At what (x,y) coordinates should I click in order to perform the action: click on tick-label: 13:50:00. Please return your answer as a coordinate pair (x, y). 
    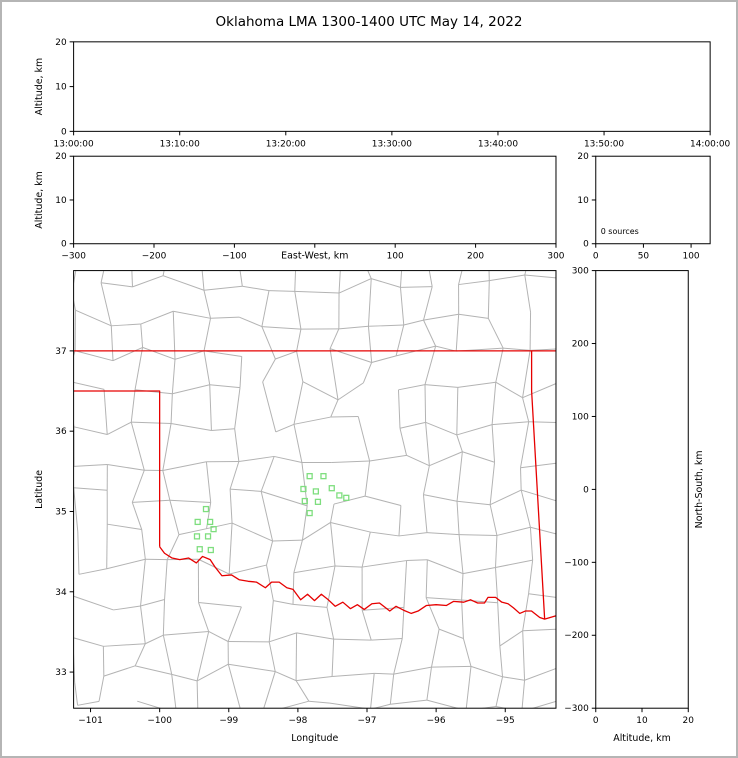
    Looking at the image, I should click on (604, 144).